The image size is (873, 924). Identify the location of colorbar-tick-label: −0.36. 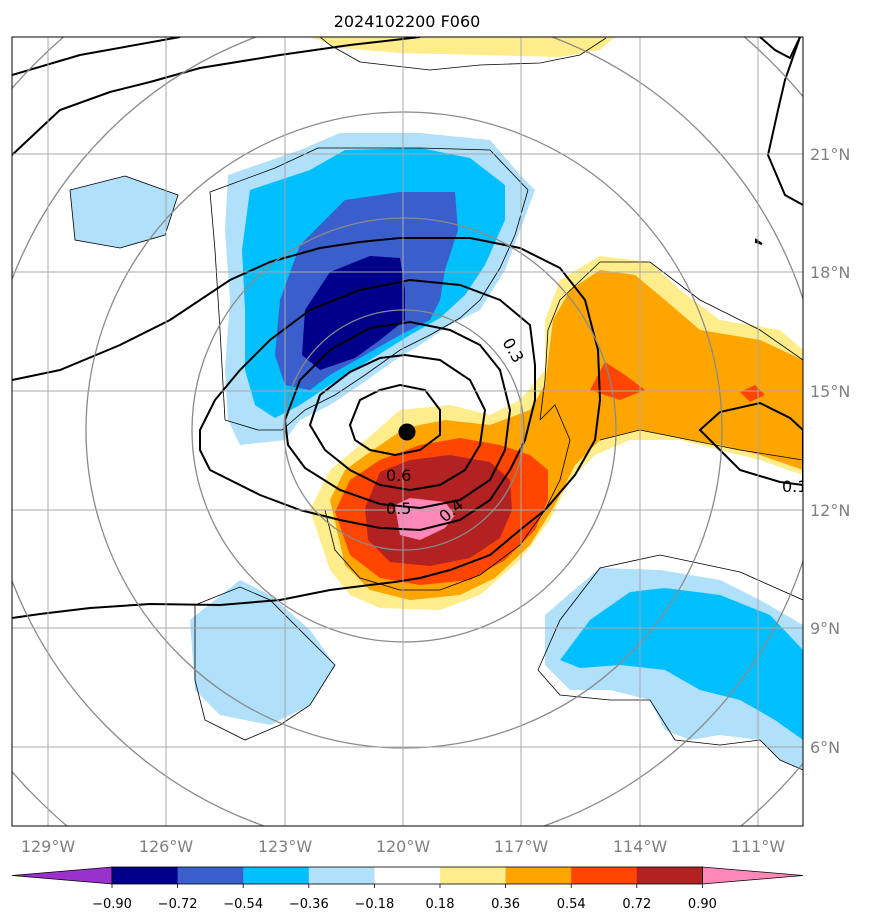
(309, 904).